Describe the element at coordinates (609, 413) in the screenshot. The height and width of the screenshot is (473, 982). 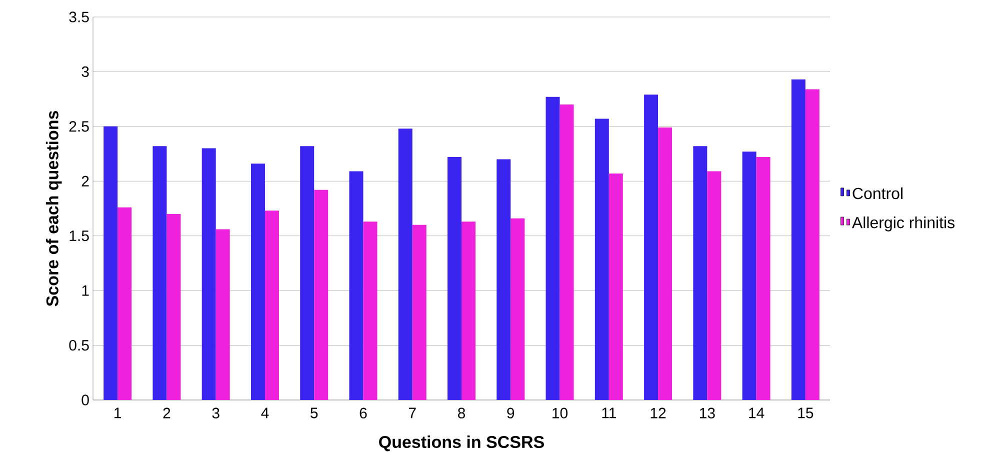
I see `x-tick-label: 11` at that location.